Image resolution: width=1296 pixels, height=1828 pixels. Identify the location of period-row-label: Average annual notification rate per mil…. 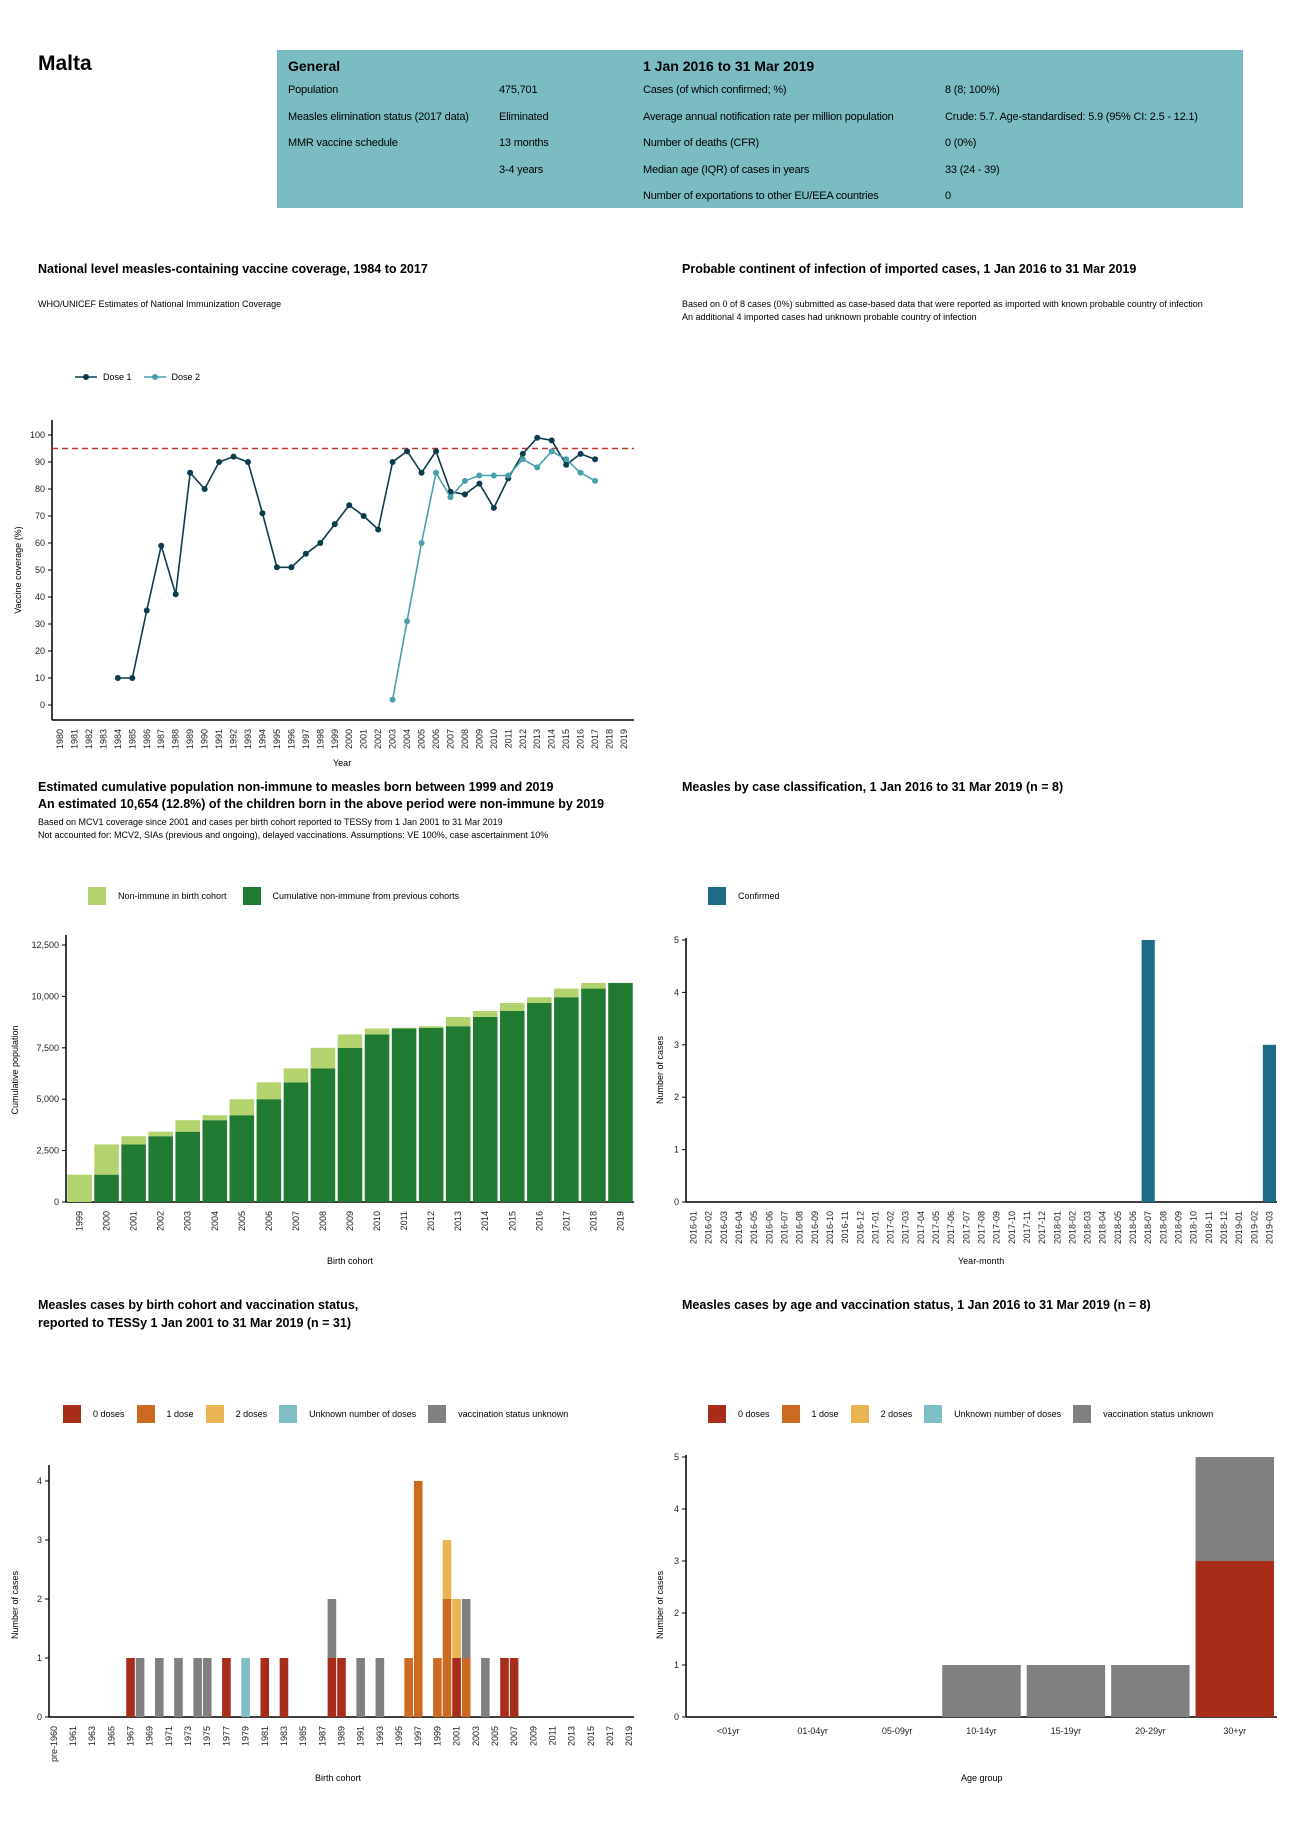
(768, 116).